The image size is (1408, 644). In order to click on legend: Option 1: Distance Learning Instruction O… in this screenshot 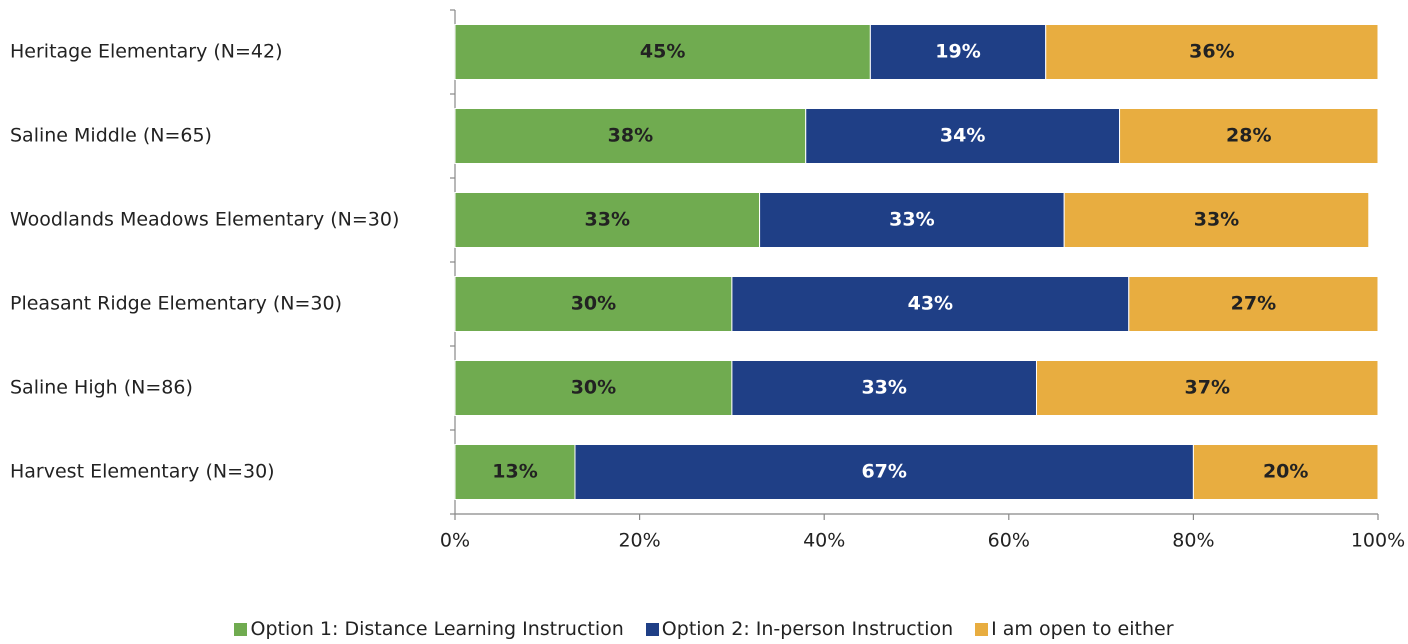, I will do `click(704, 629)`.